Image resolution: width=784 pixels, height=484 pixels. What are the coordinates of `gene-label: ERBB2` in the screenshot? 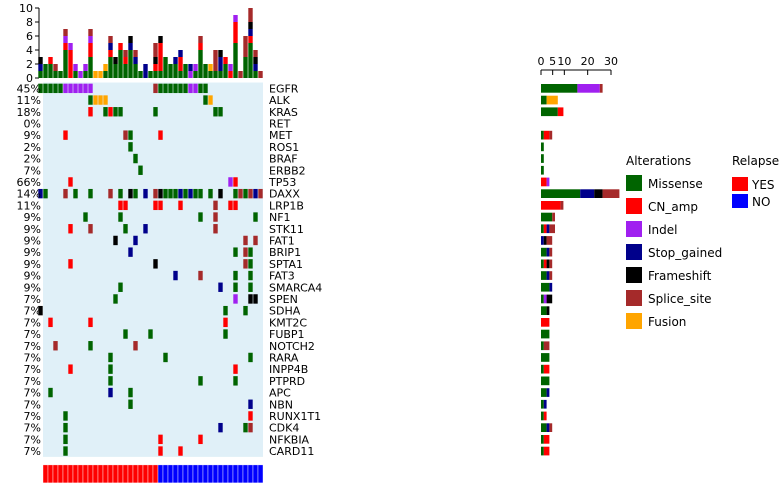 It's located at (287, 170).